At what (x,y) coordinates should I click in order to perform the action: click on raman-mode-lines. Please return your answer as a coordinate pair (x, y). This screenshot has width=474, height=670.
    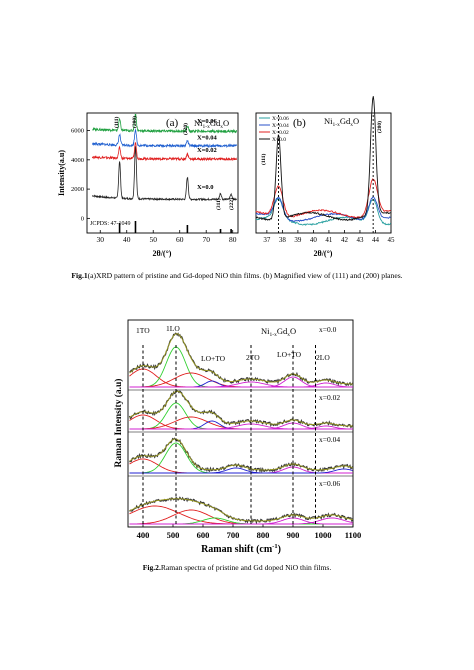
    Looking at the image, I should click on (229, 436).